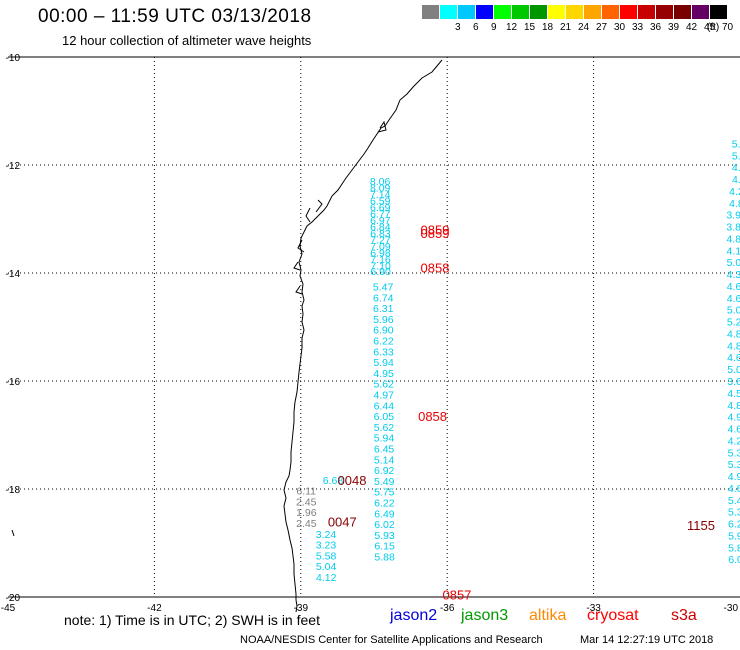 The width and height of the screenshot is (740, 650). I want to click on lon-tick-label: -39, so click(301, 608).